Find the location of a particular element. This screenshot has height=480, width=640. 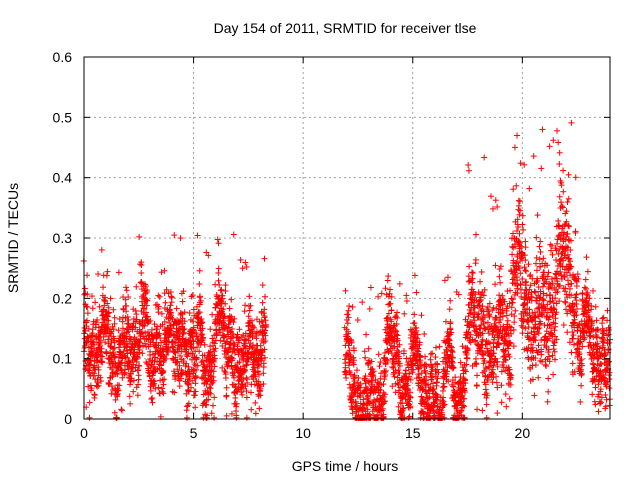

y-tick-label: 0.6 is located at coordinates (63, 57).